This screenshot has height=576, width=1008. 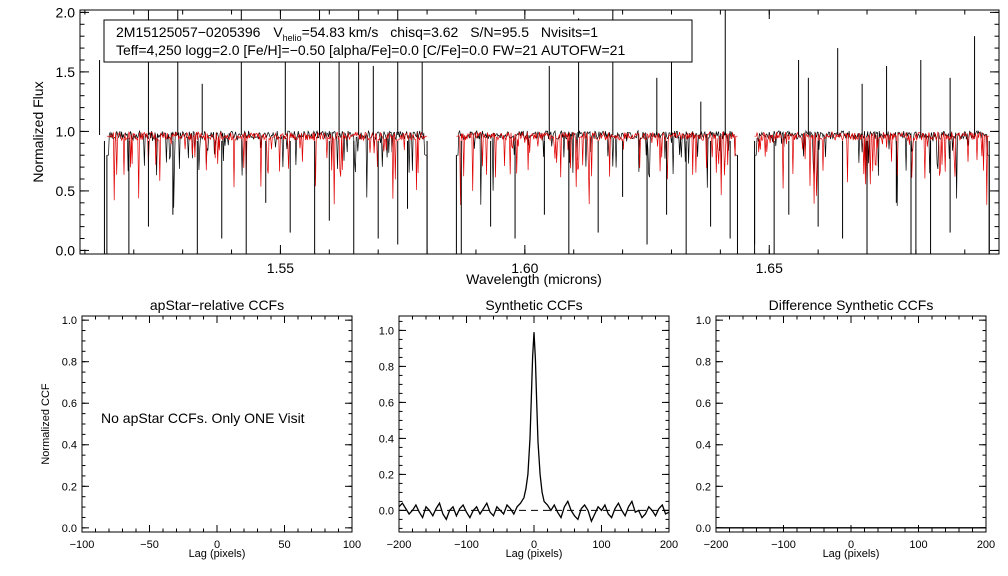 I want to click on spectrum-ytick-label: 0.0, so click(x=66, y=250).